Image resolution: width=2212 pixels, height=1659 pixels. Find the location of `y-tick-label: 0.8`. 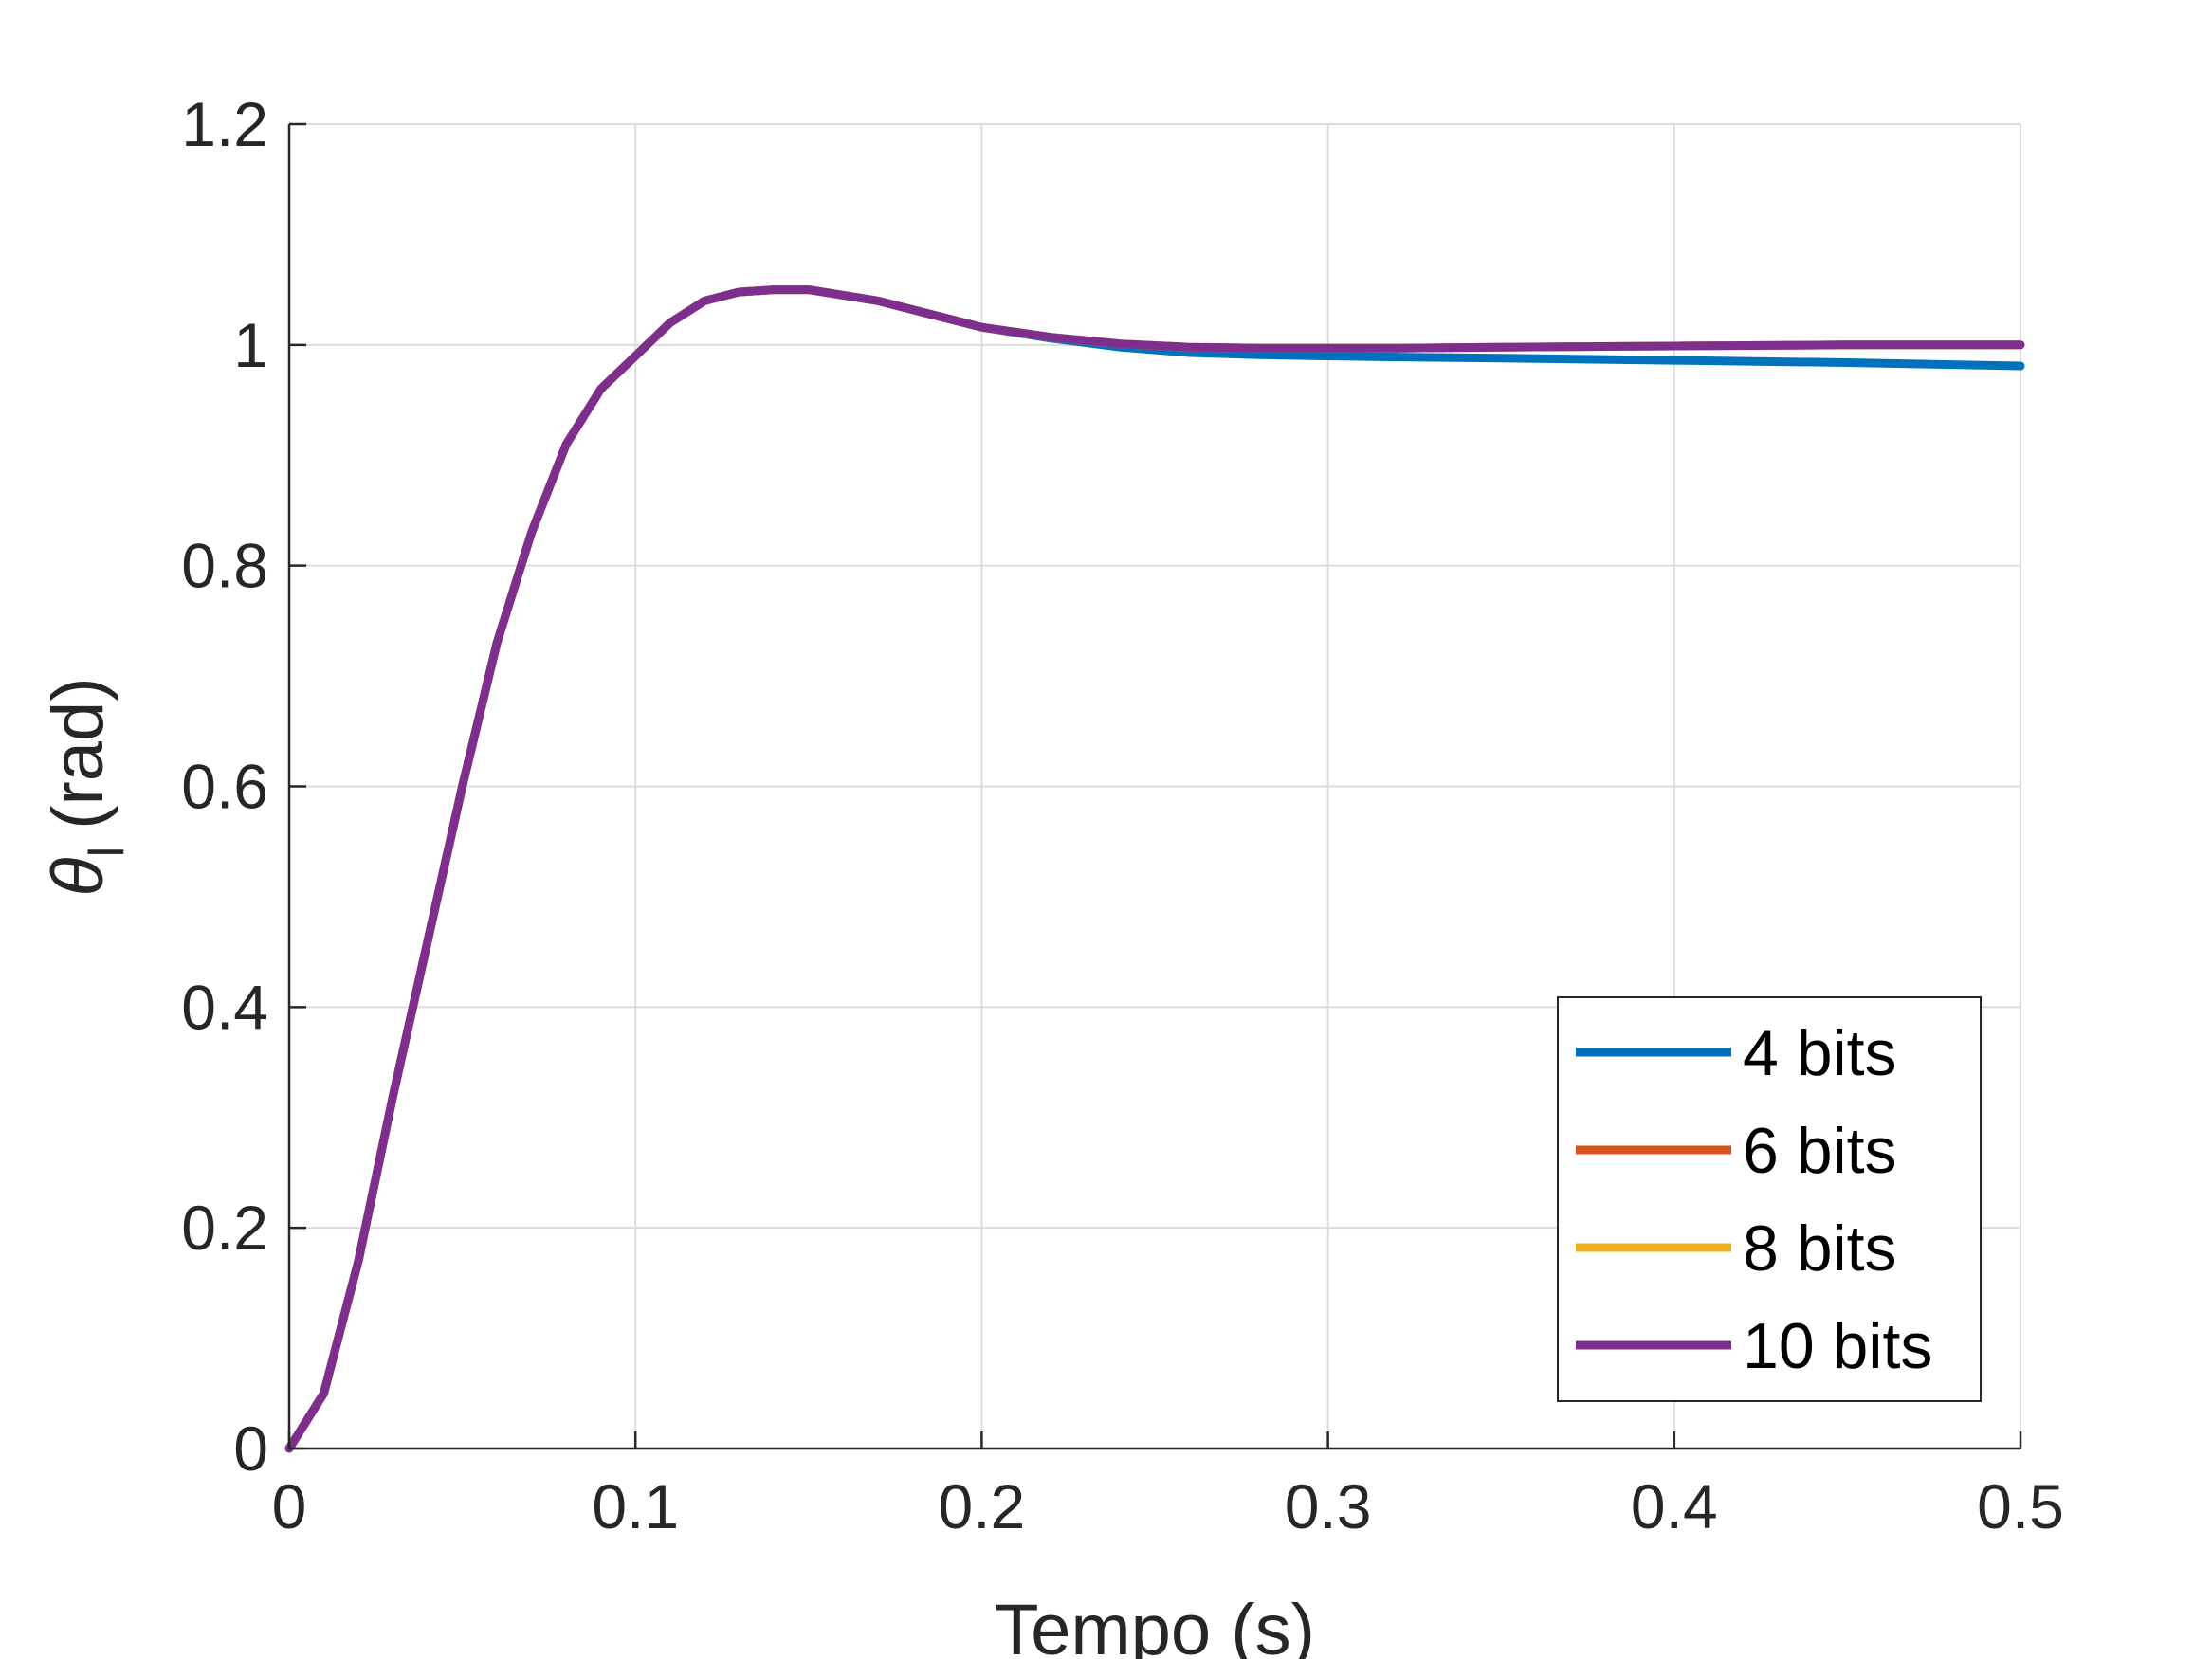

y-tick-label: 0.8 is located at coordinates (224, 566).